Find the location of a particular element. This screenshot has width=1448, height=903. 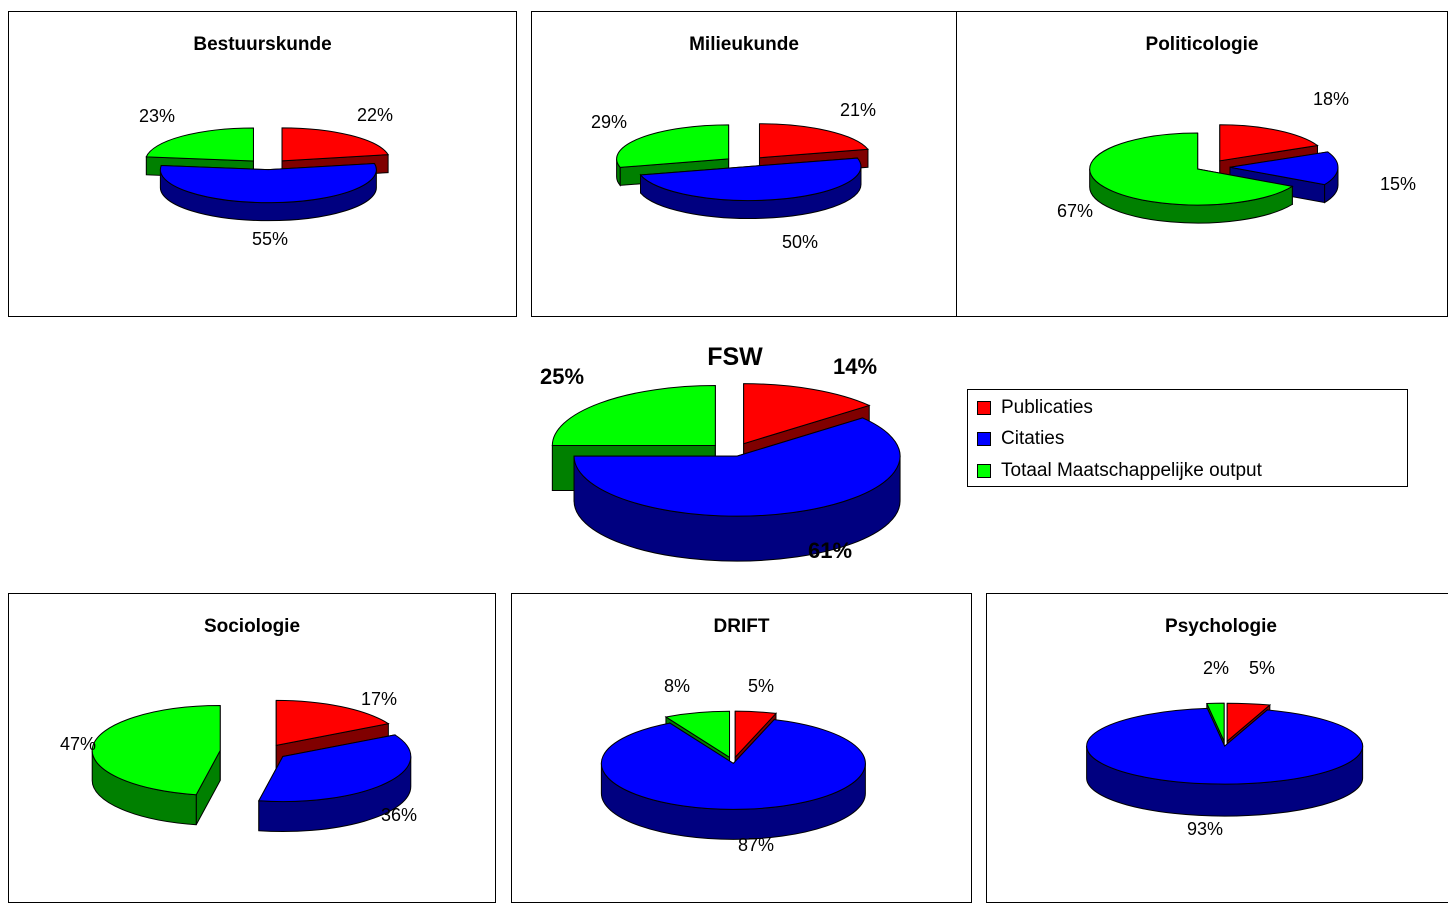

data-label-totaal-maatschappelijke-output: 25% is located at coordinates (562, 376).